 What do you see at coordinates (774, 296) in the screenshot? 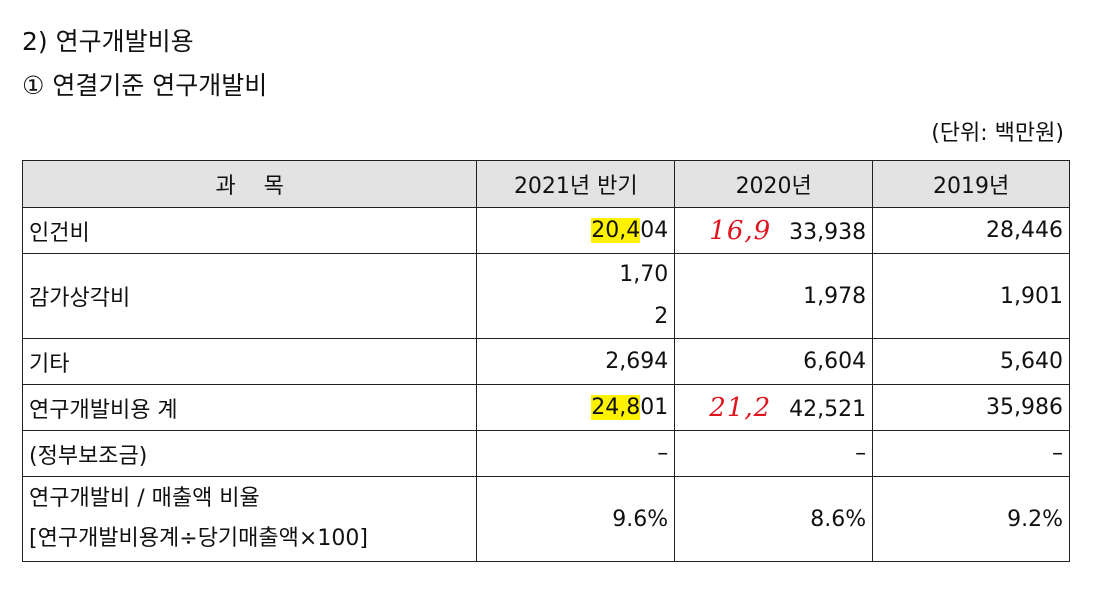
I see `cell-2020: 1,978` at bounding box center [774, 296].